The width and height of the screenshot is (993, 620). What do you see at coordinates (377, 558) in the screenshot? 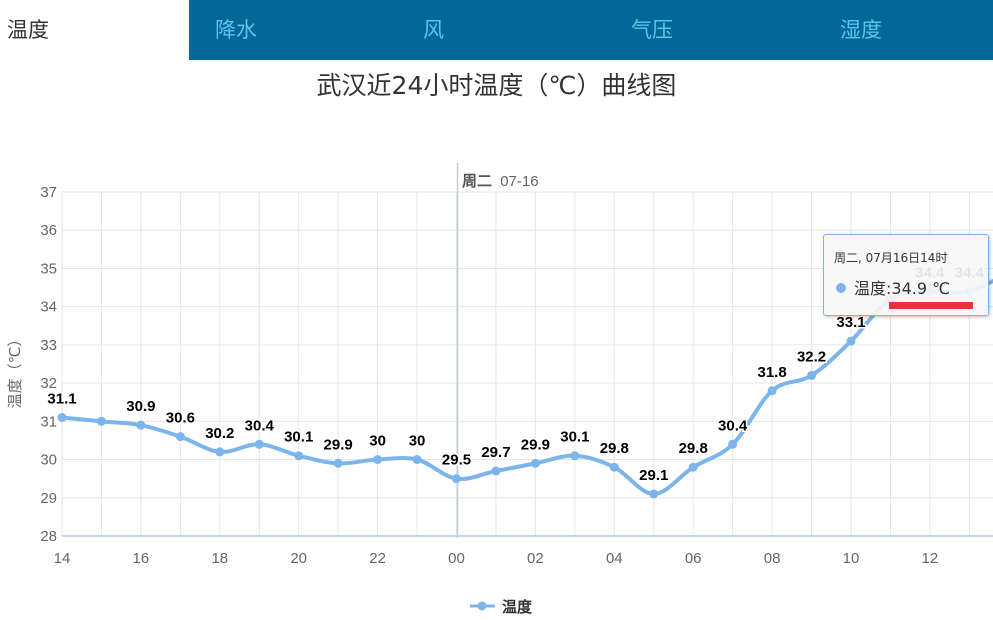
I see `x-tick-label: 22` at bounding box center [377, 558].